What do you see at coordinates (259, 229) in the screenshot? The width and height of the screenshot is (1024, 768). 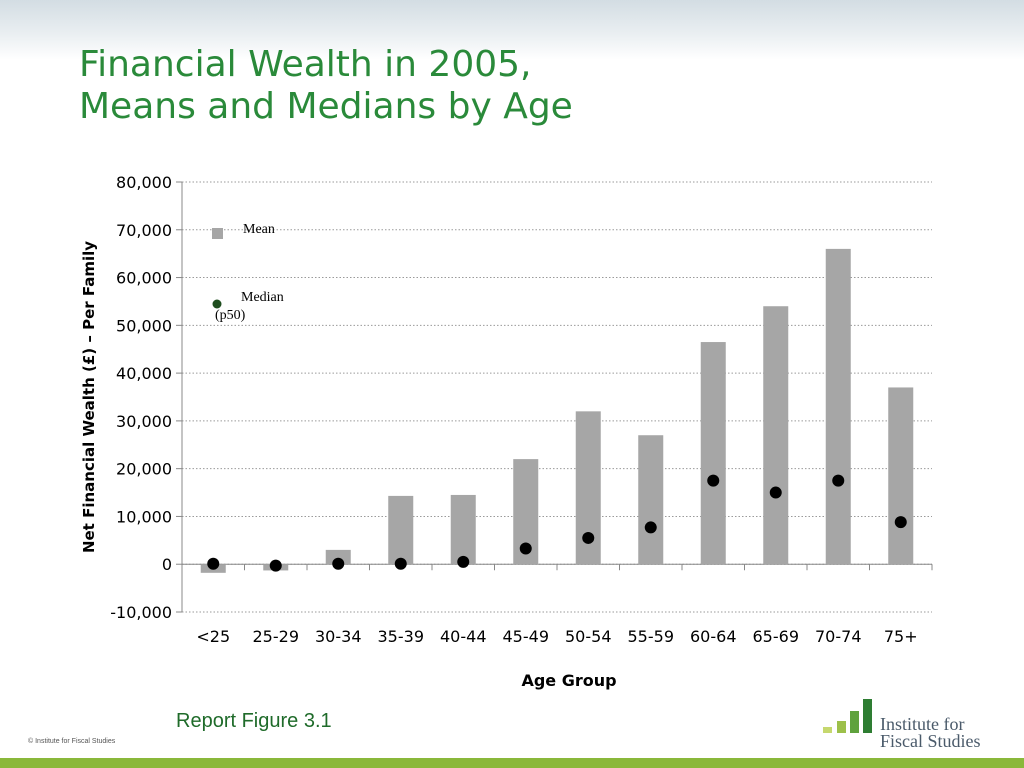 I see `legend-mean-label: Mean` at bounding box center [259, 229].